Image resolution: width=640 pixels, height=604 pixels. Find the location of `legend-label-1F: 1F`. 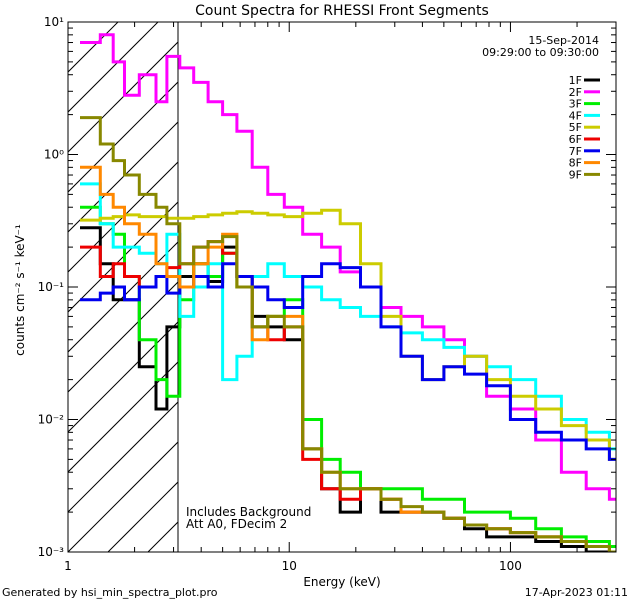

legend-label-1F: 1F is located at coordinates (575, 80).